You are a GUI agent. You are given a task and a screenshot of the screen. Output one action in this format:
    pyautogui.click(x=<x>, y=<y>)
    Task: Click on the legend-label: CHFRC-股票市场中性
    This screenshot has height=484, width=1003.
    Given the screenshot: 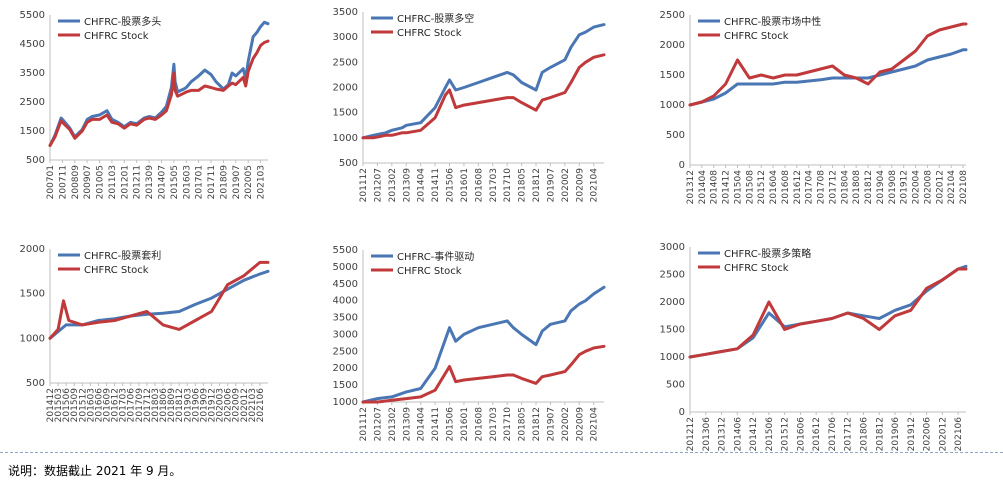 What is the action you would take?
    pyautogui.click(x=772, y=21)
    